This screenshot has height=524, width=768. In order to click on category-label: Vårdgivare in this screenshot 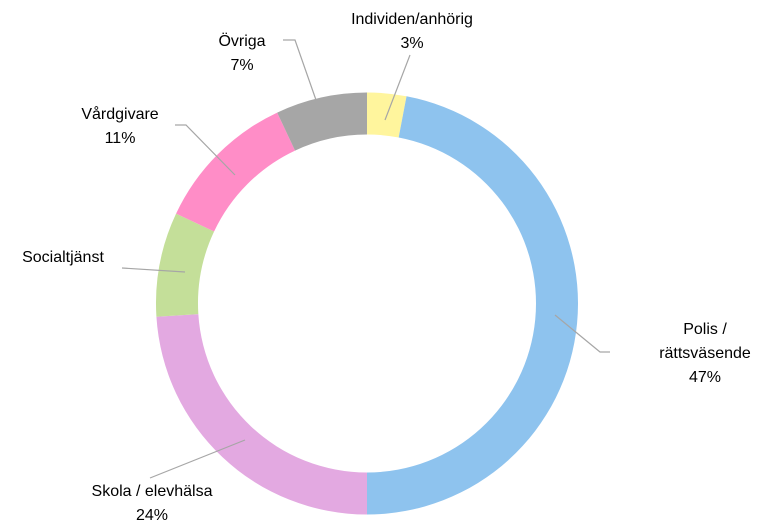, I will do `click(120, 114)`.